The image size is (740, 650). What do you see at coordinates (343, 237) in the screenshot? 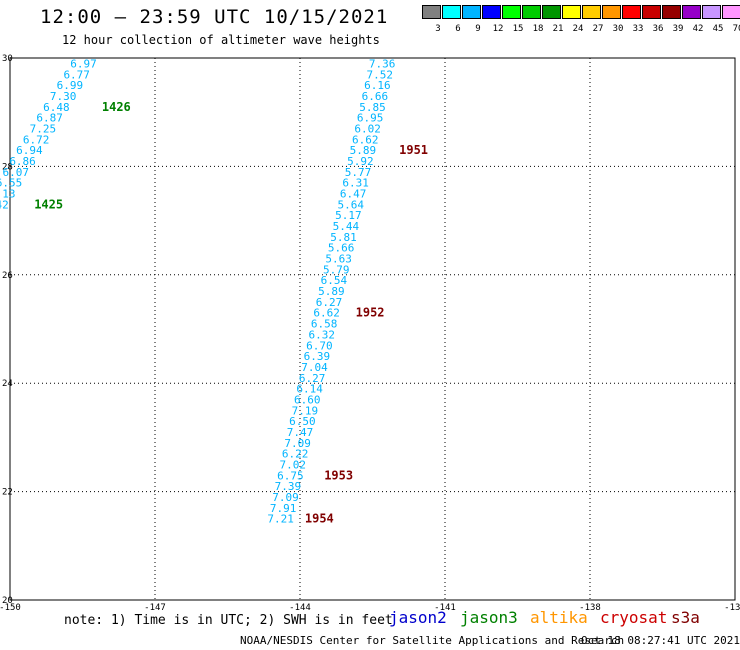
I see `wave-height-value: 5.81` at bounding box center [343, 237].